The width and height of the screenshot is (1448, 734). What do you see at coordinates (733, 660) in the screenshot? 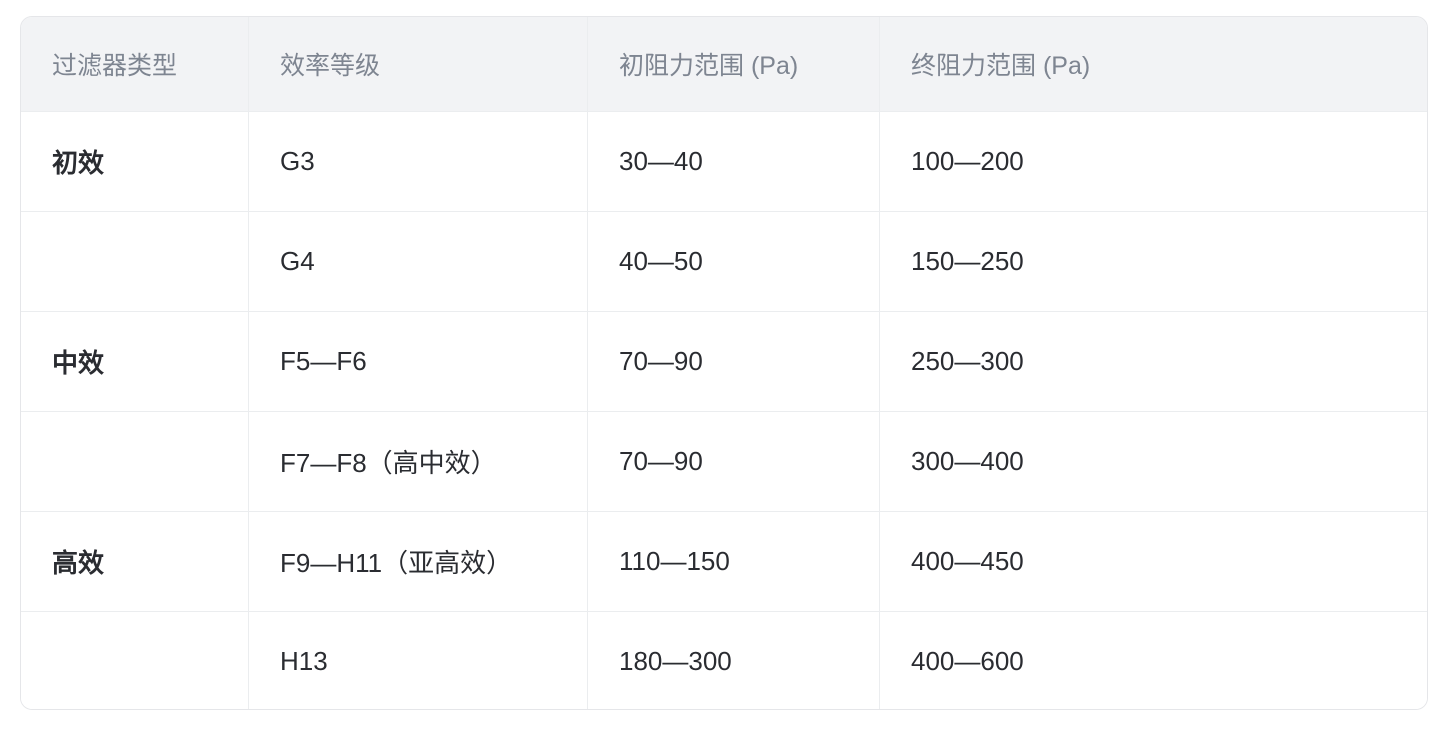
I see `cell-initial-resistance: 180—300` at bounding box center [733, 660].